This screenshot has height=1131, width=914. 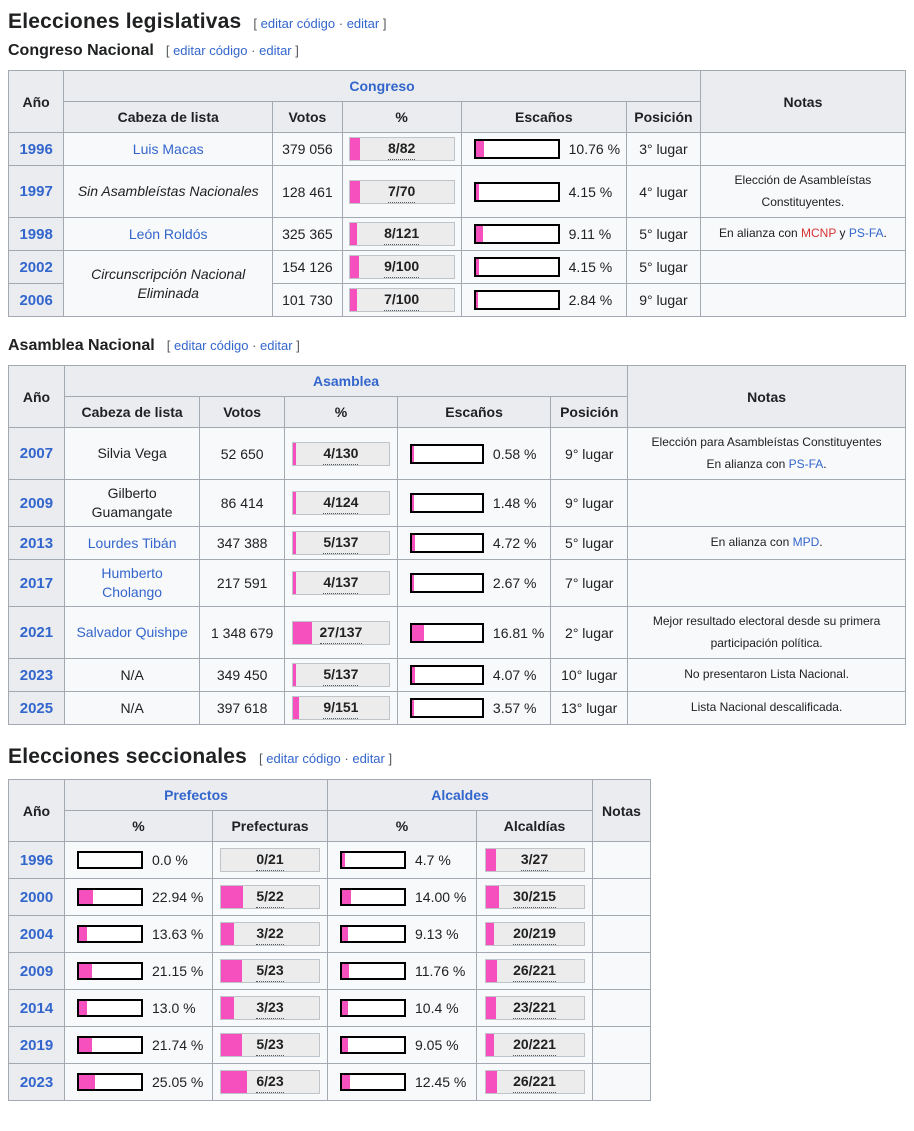 What do you see at coordinates (242, 675) in the screenshot?
I see `votes-value: 349 450` at bounding box center [242, 675].